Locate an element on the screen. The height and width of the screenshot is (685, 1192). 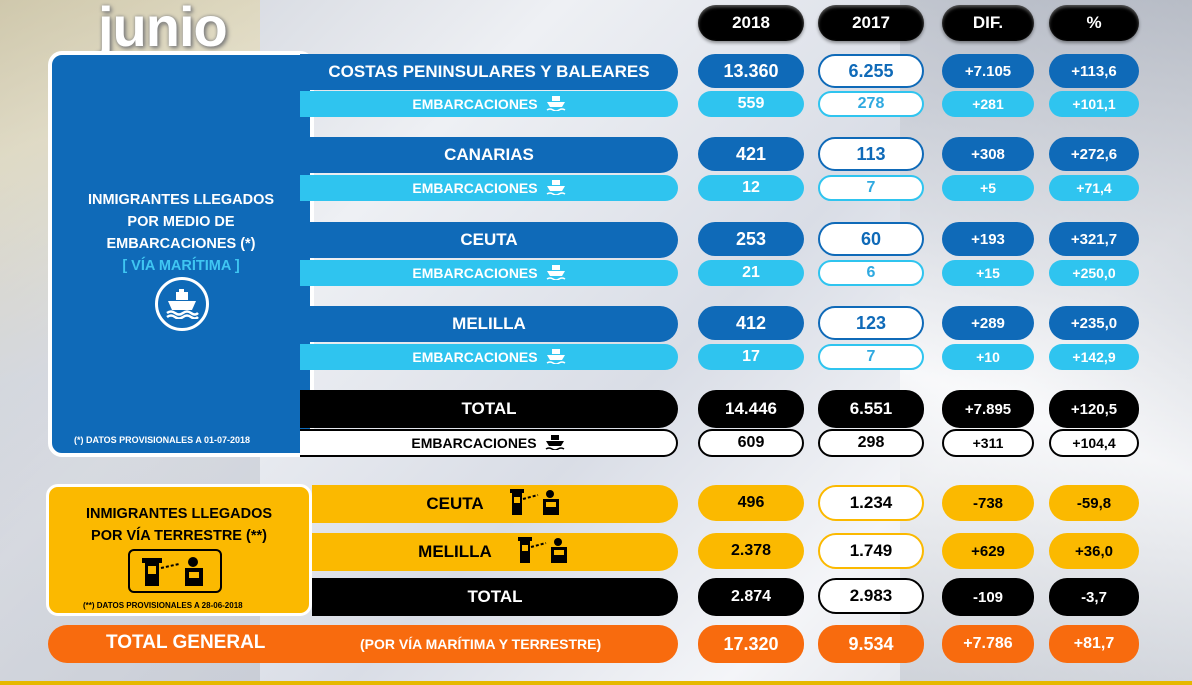
total-sub-value-pct: +104,4 is located at coordinates (1094, 443).